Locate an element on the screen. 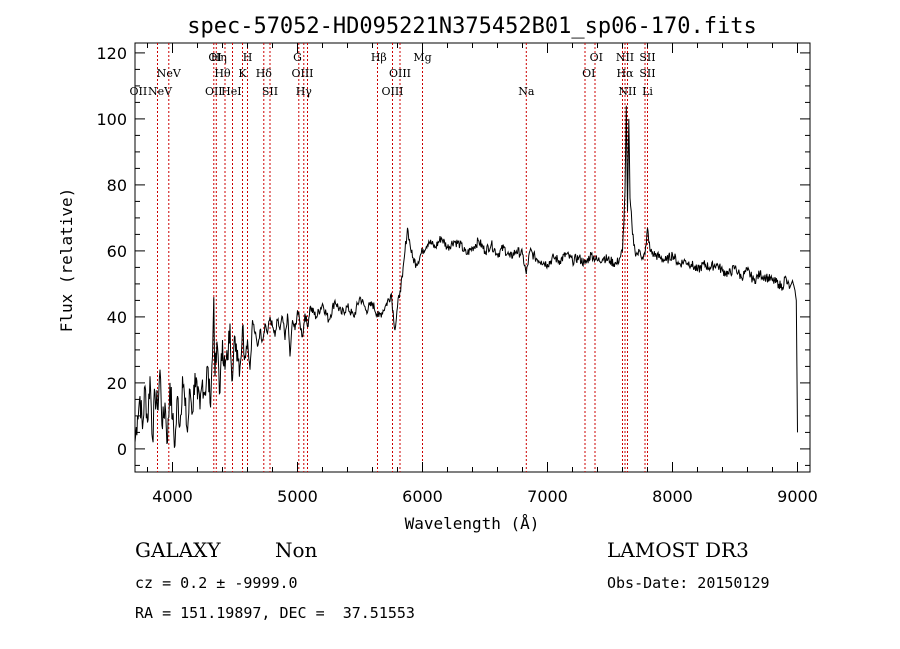  y-tick-label: 20 is located at coordinates (117, 383).